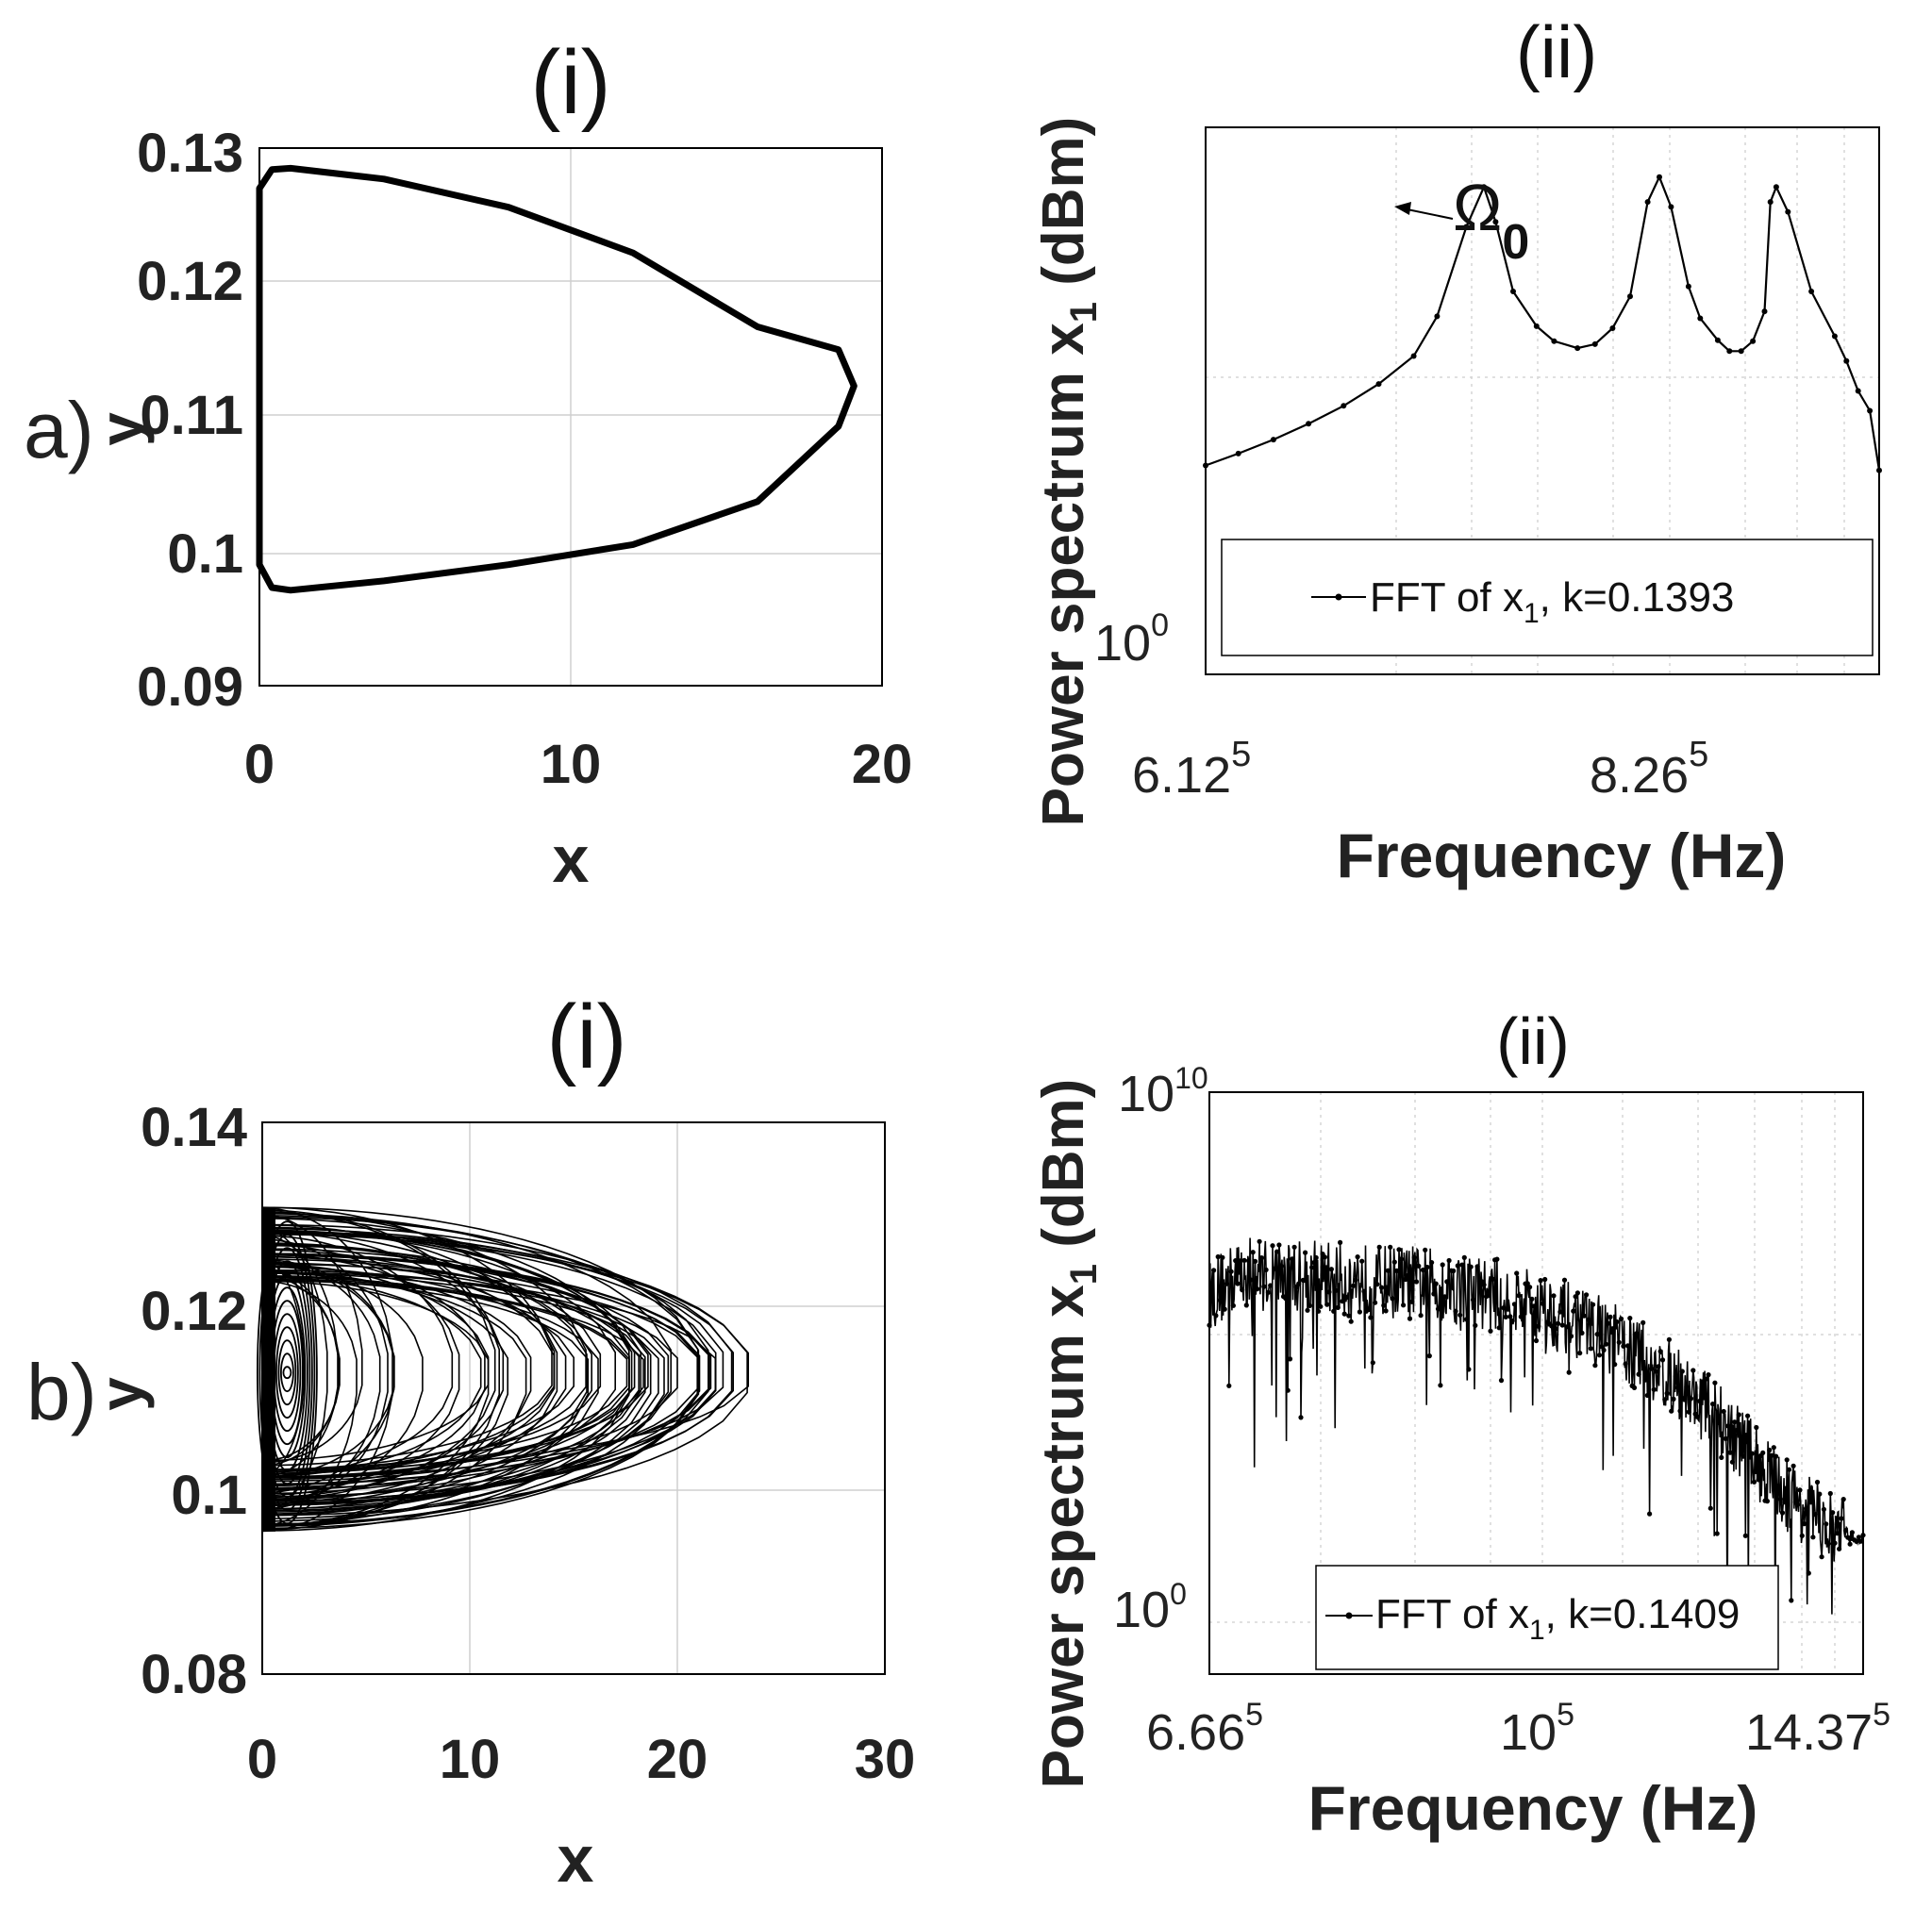 Image resolution: width=1932 pixels, height=1908 pixels. I want to click on panel-b-i-xlabel: x, so click(576, 1859).